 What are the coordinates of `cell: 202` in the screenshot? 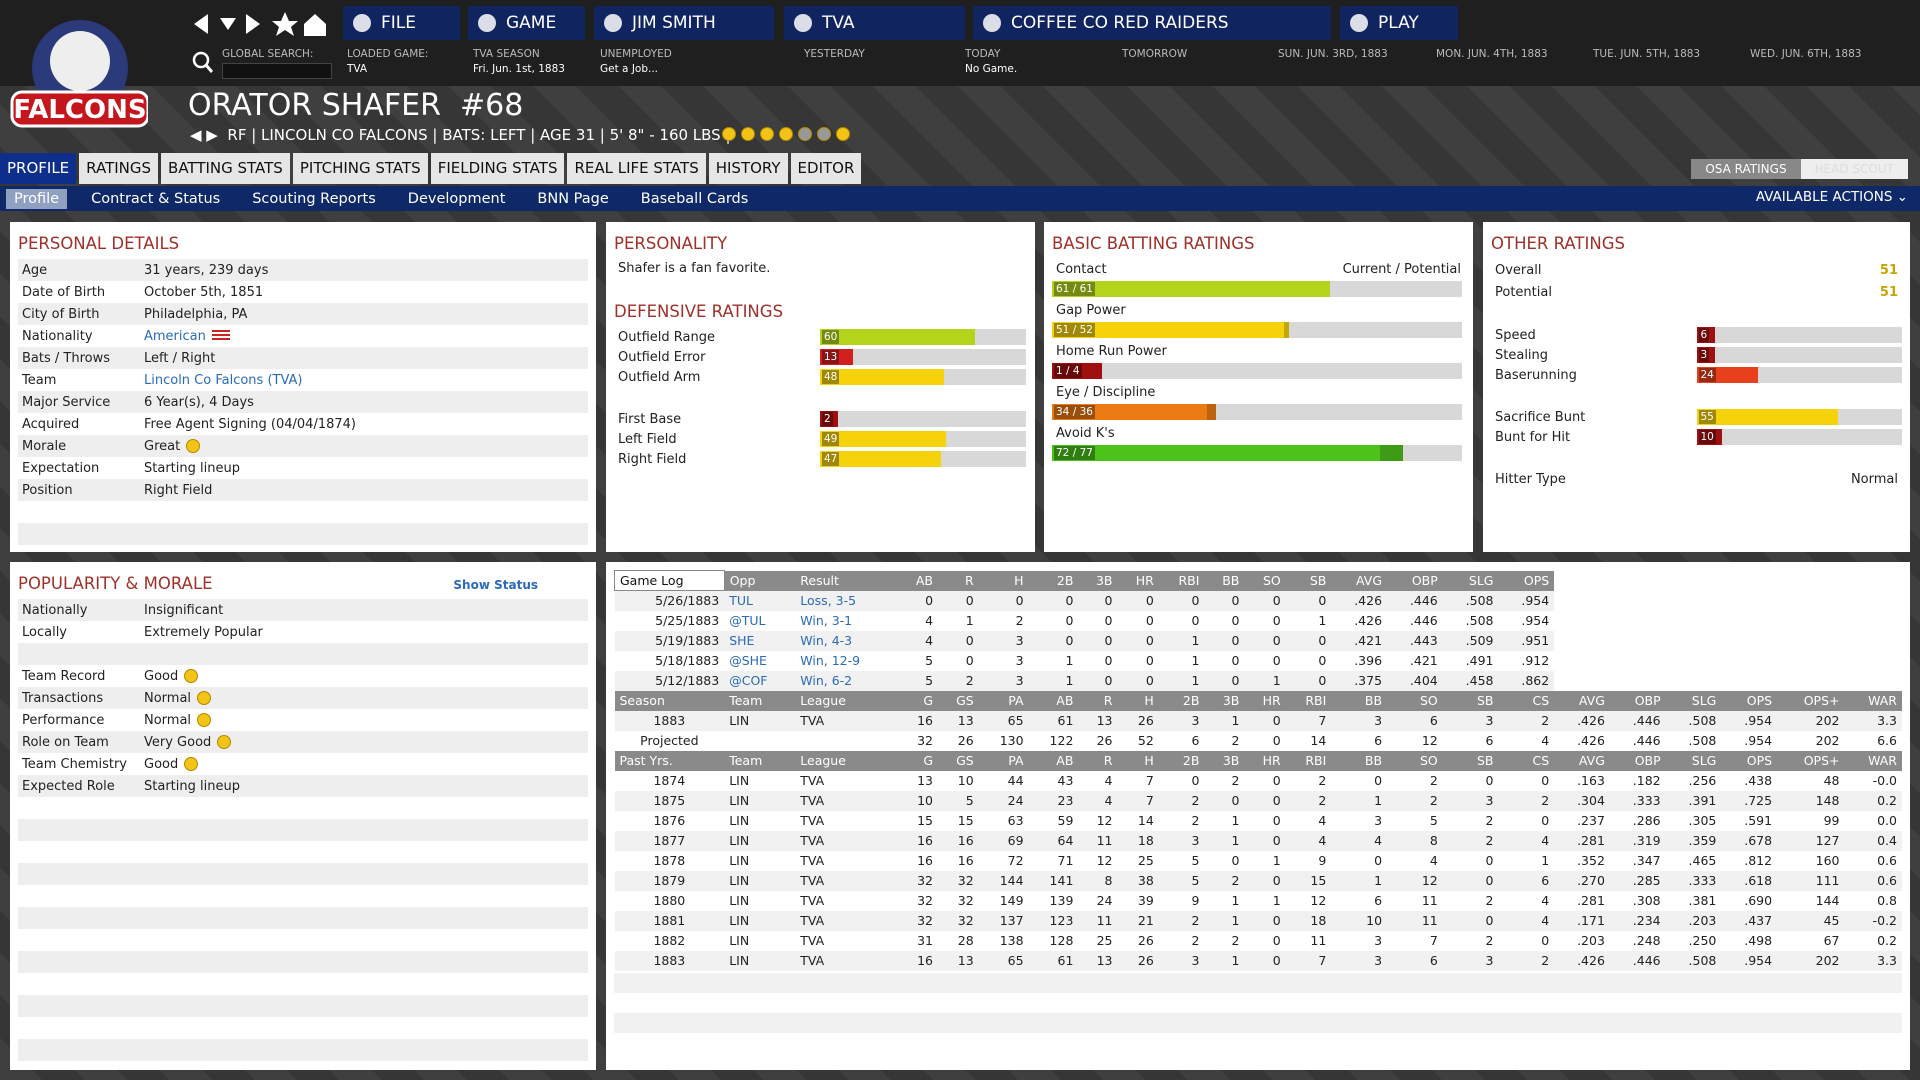 It's located at (1827, 740).